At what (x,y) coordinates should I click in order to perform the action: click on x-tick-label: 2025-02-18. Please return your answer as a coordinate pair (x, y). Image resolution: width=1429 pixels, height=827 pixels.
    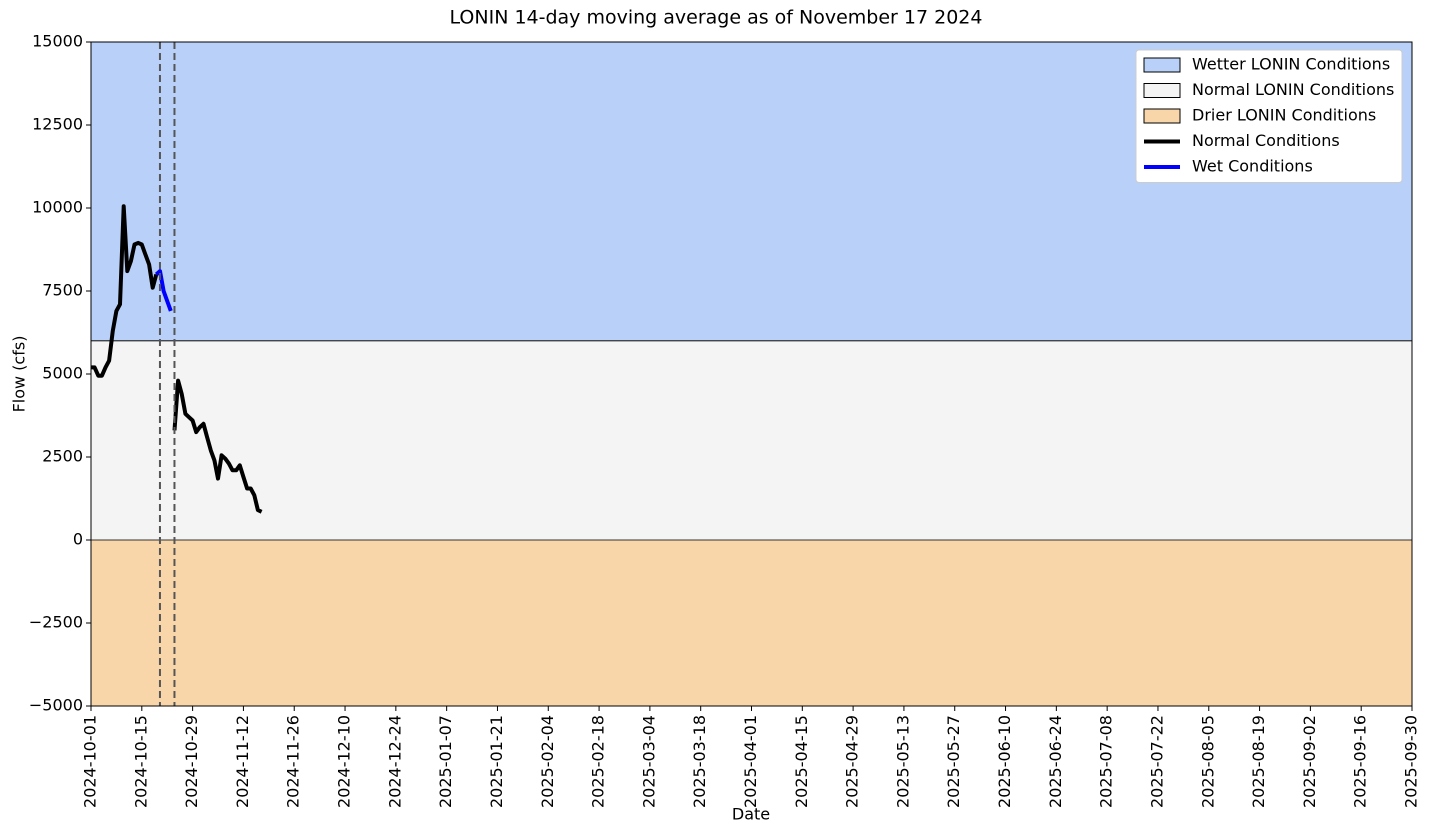
    Looking at the image, I should click on (598, 761).